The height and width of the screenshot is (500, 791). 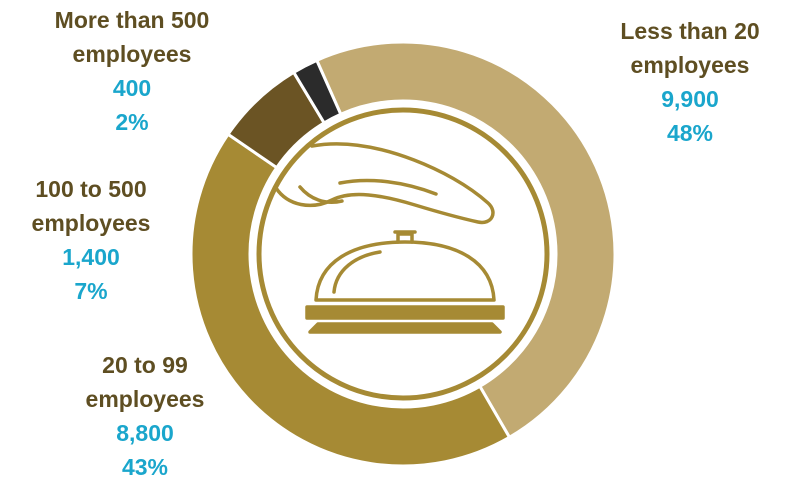 What do you see at coordinates (690, 31) in the screenshot?
I see `category-label: Less than 20` at bounding box center [690, 31].